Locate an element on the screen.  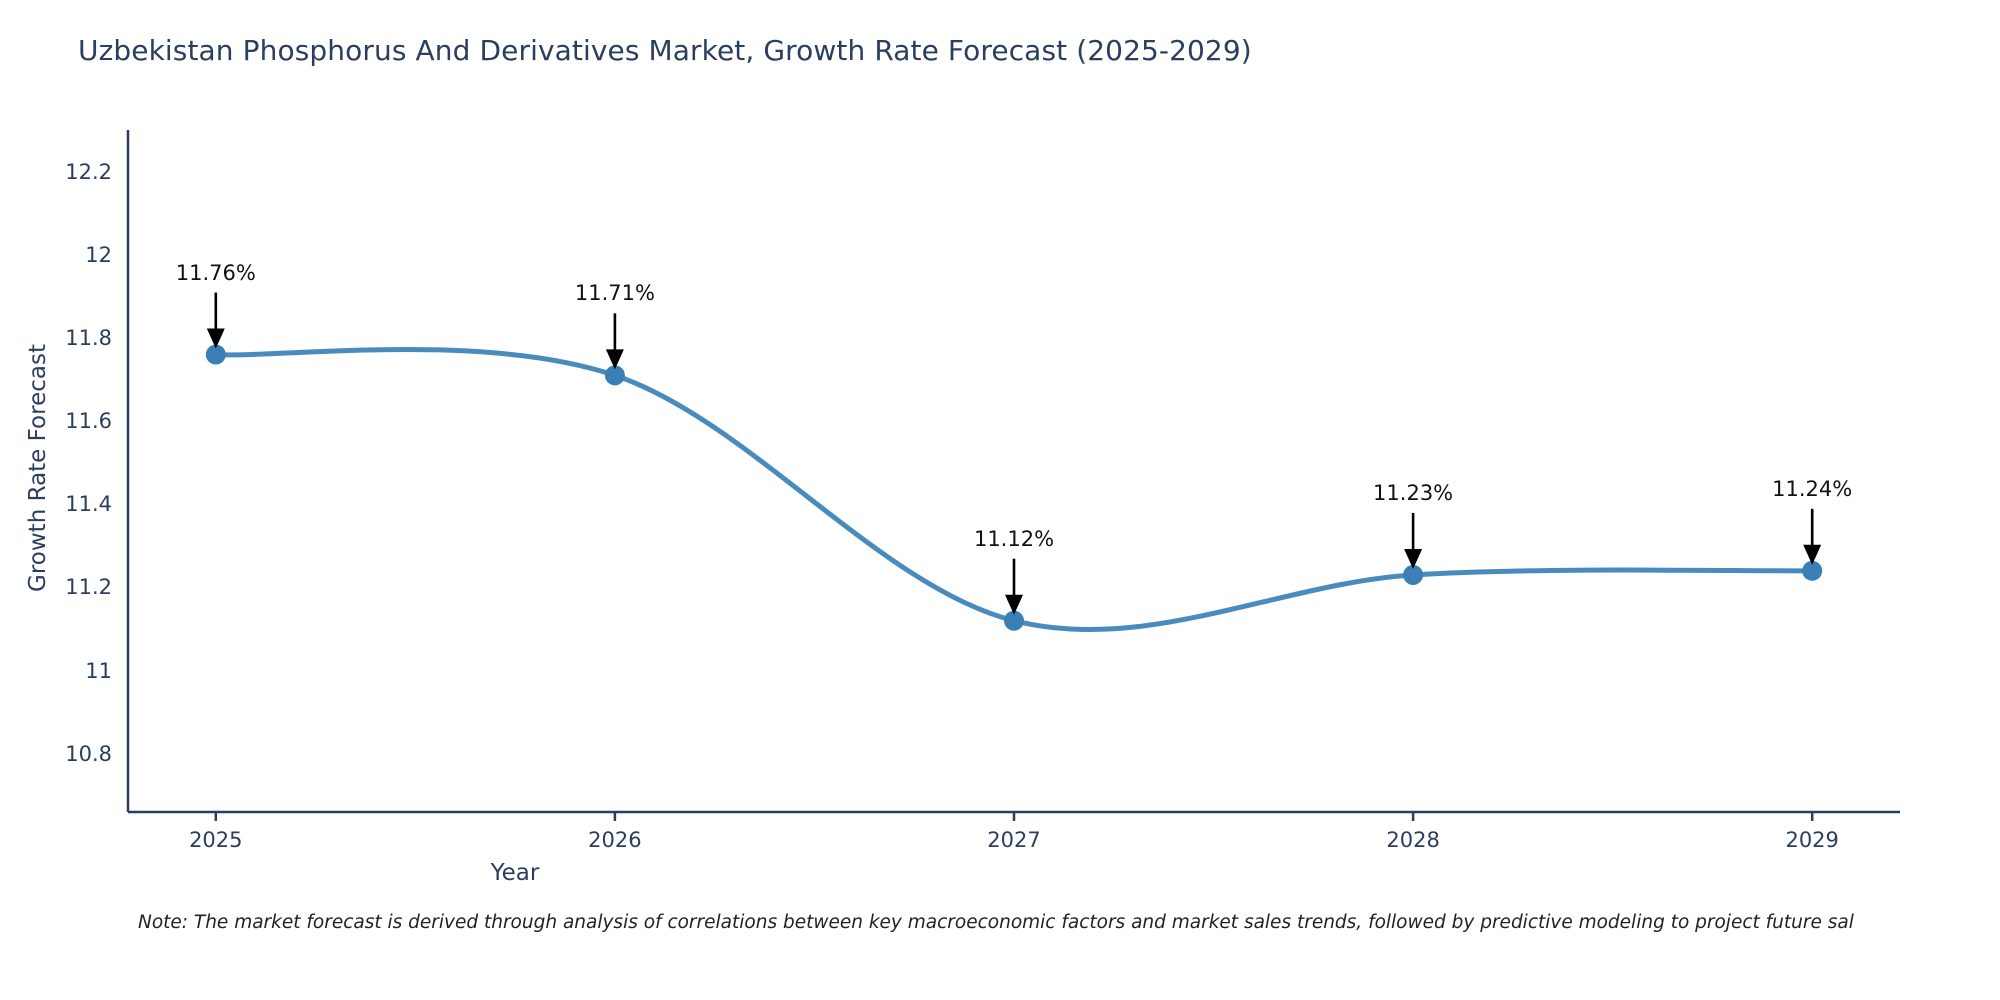
y-tick-label: 12.2 is located at coordinates (88, 171).